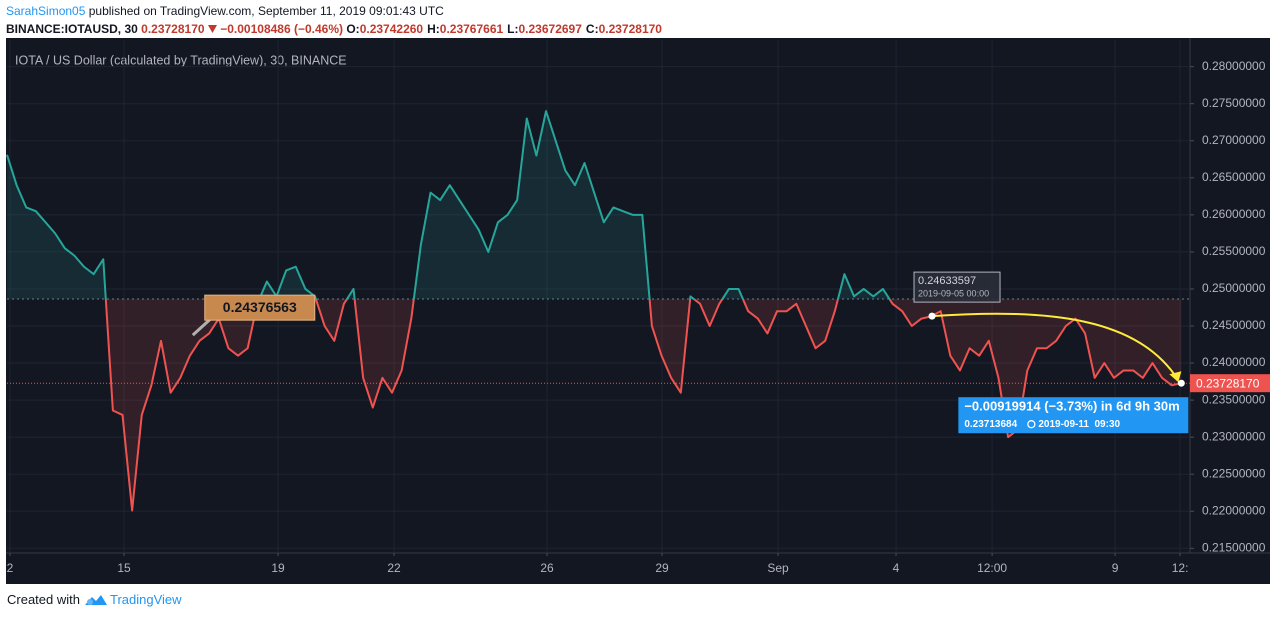  Describe the element at coordinates (513, 29) in the screenshot. I see `ohlc-label: L:` at that location.